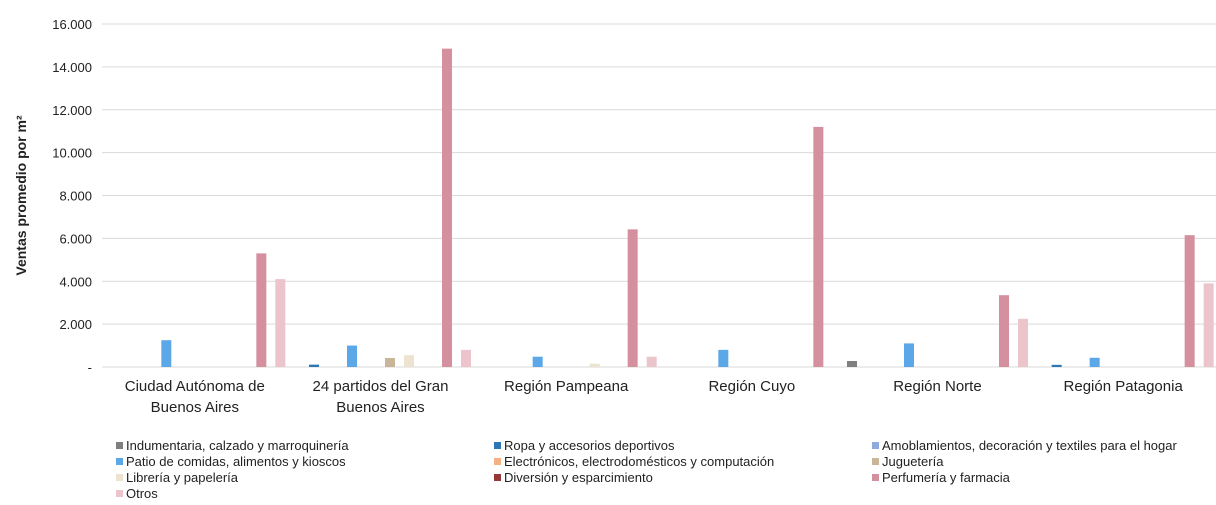  Describe the element at coordinates (566, 386) in the screenshot. I see `x-category-label: Región Pampeana` at that location.